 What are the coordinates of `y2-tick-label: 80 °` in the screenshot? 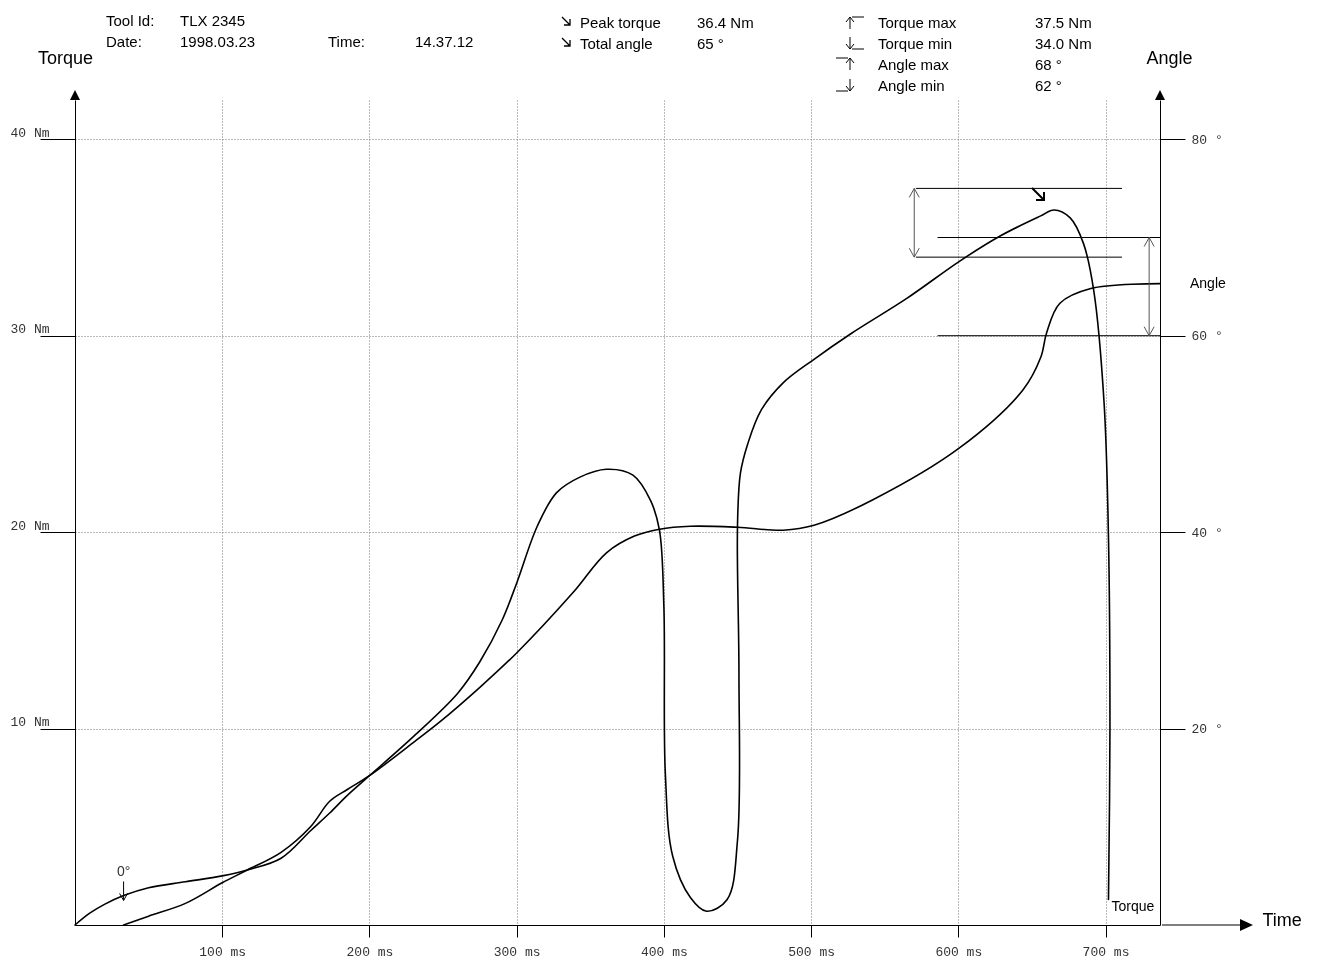 It's located at (1207, 140).